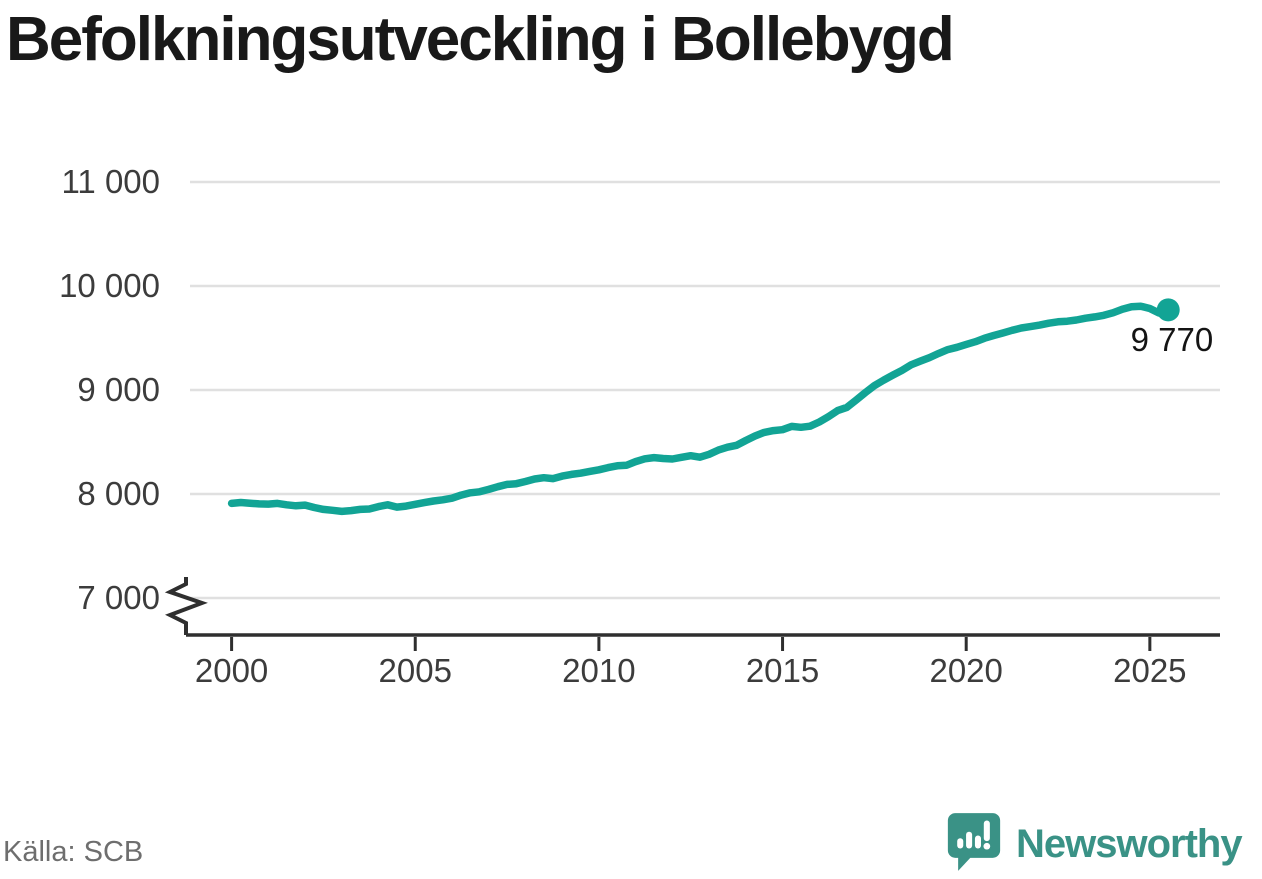  I want to click on end-value-label: 9 770, so click(1172, 339).